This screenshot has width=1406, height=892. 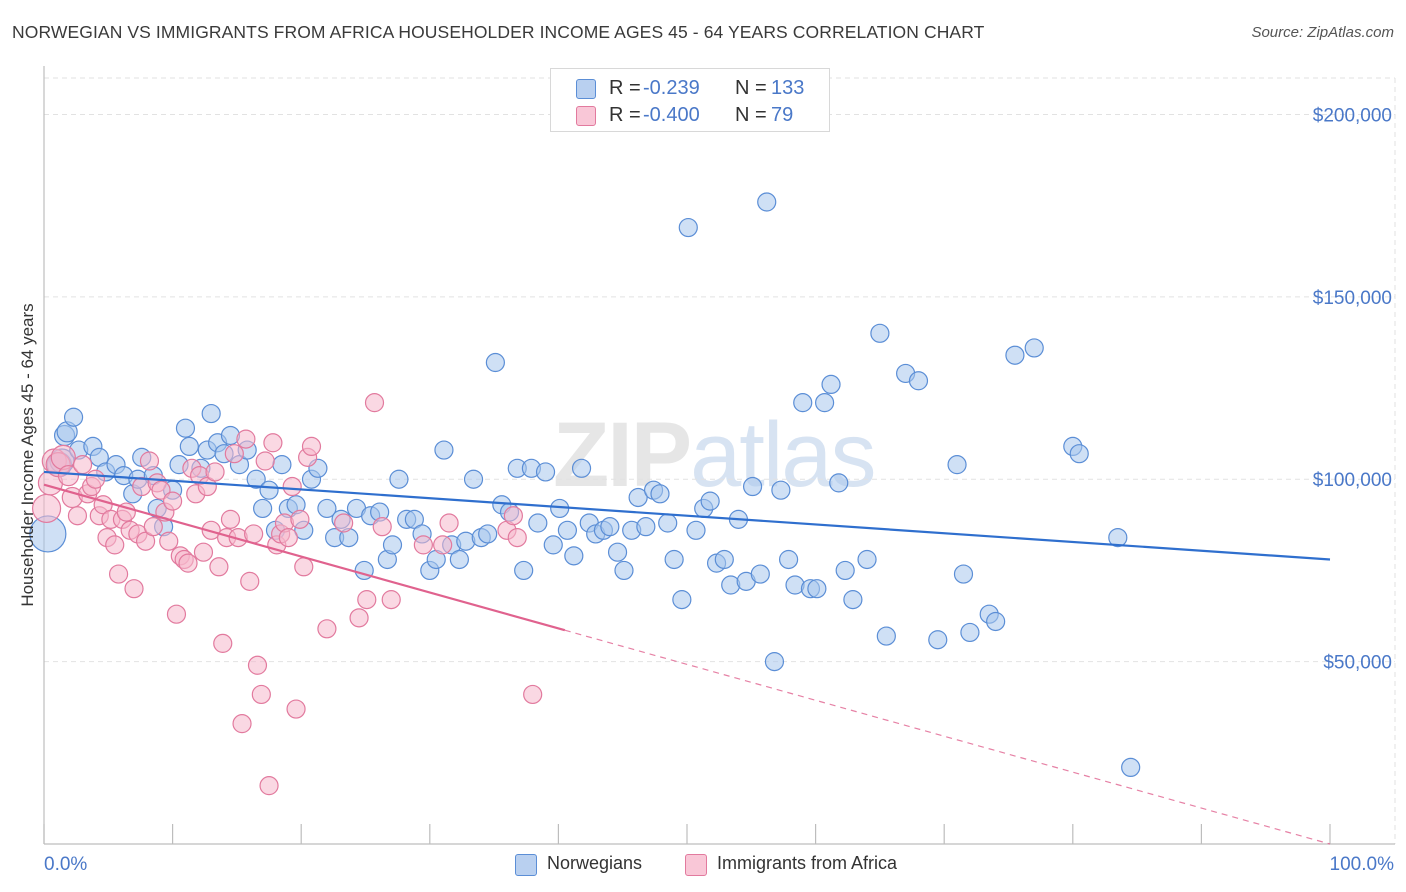 I want to click on norwegian-trend-line, so click(x=687, y=515).